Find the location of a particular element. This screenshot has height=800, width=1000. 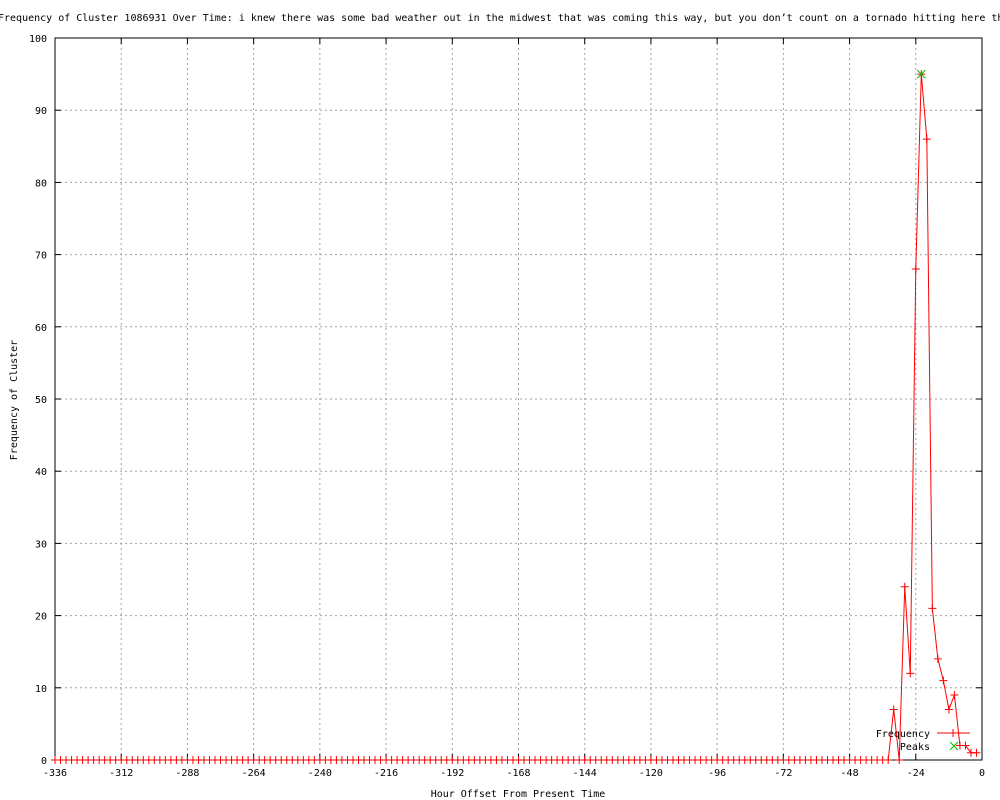

x-tick-label: -288 is located at coordinates (187, 773).